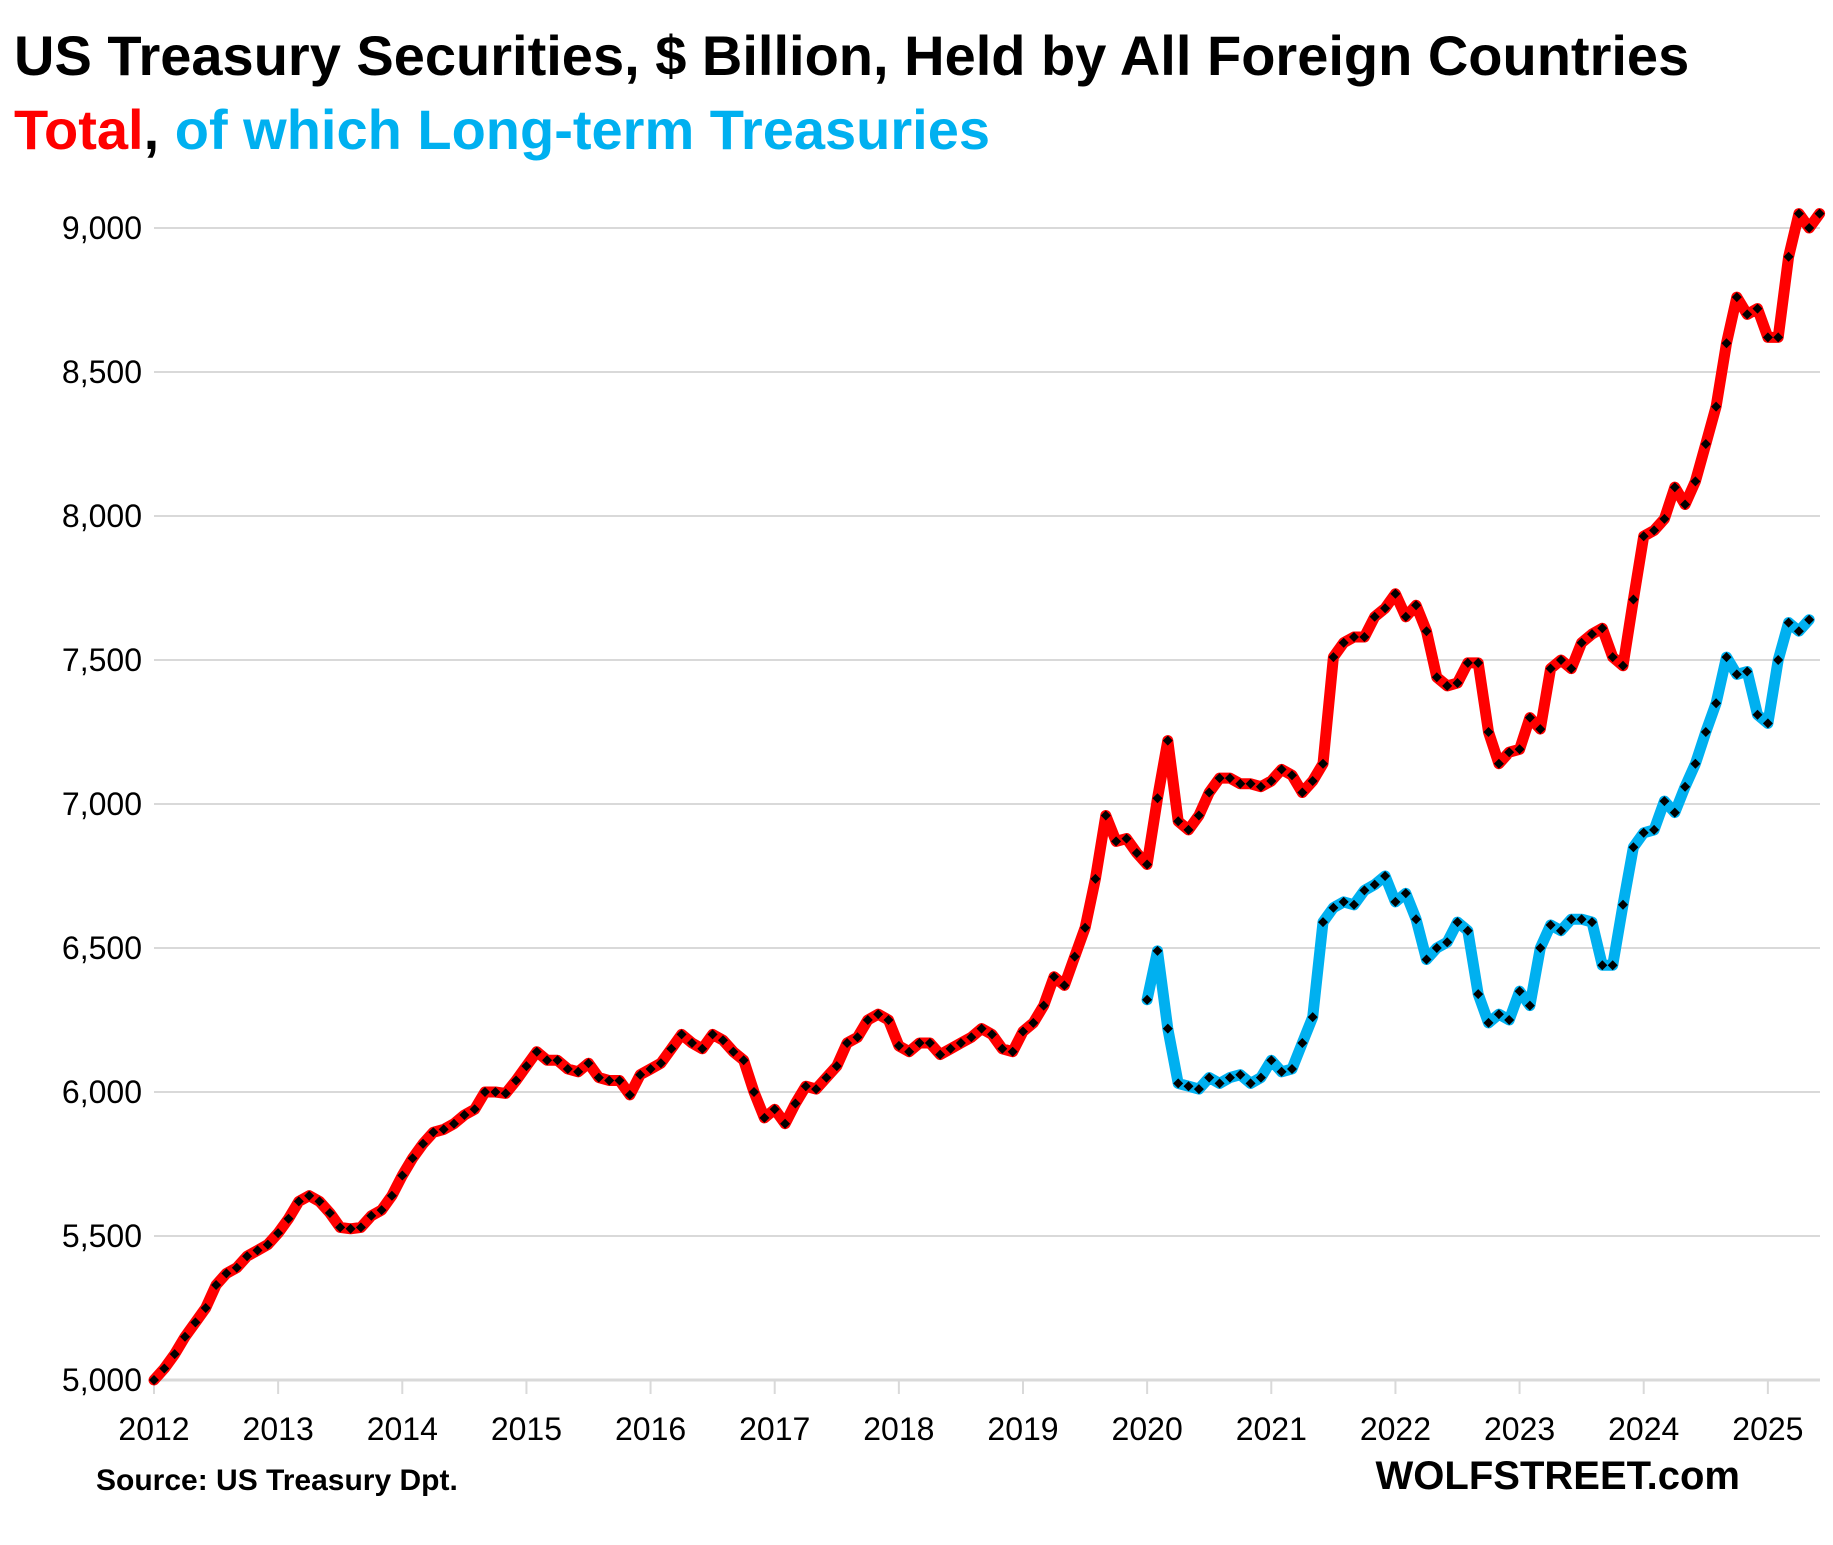  What do you see at coordinates (402, 1429) in the screenshot?
I see `x-tick-label: 2014` at bounding box center [402, 1429].